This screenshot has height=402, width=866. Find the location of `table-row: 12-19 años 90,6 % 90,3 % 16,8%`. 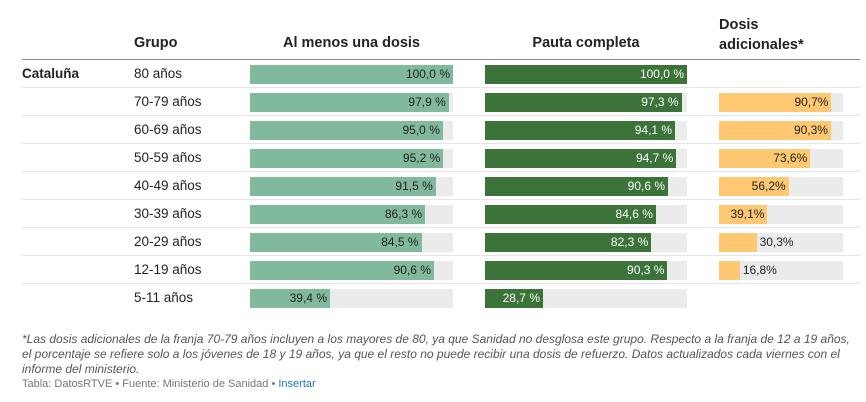

table-row: 12-19 años 90,6 % 90,3 % 16,8% is located at coordinates (441, 270).